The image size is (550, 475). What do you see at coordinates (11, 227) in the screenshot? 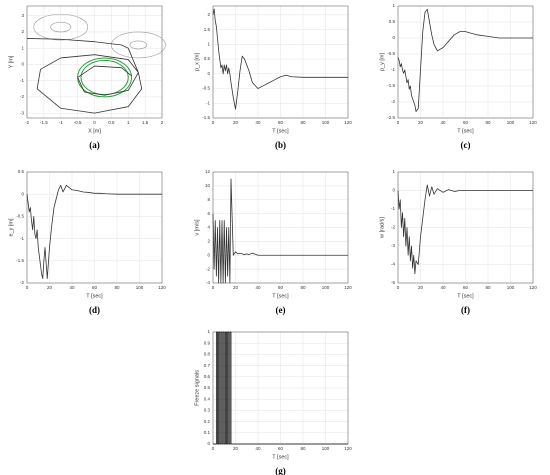
I see `y-axis-label: e_y [m]` at bounding box center [11, 227].